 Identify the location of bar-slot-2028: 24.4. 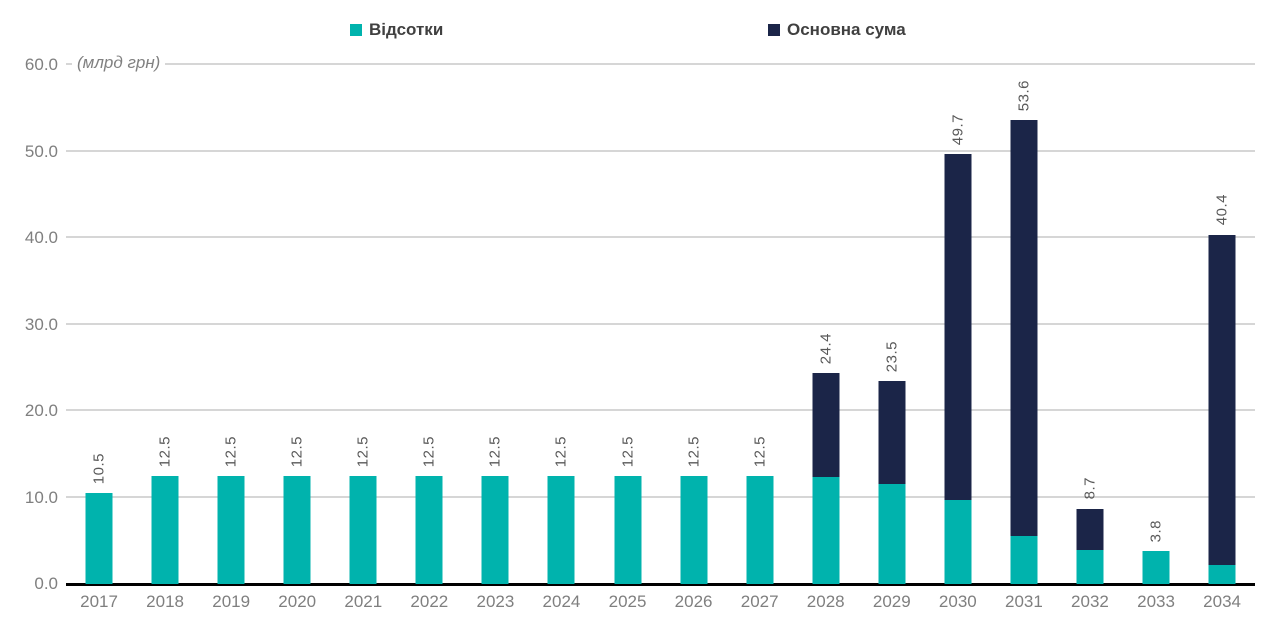
(826, 324).